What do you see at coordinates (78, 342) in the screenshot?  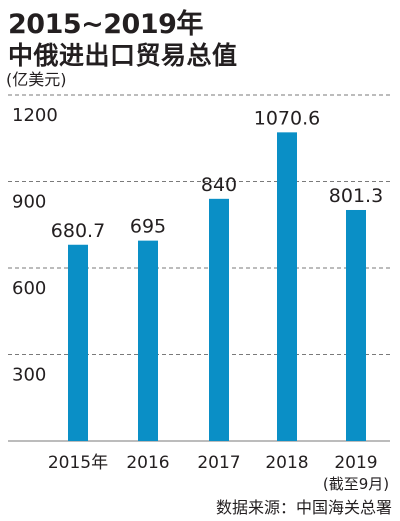 I see `bar-2015年` at bounding box center [78, 342].